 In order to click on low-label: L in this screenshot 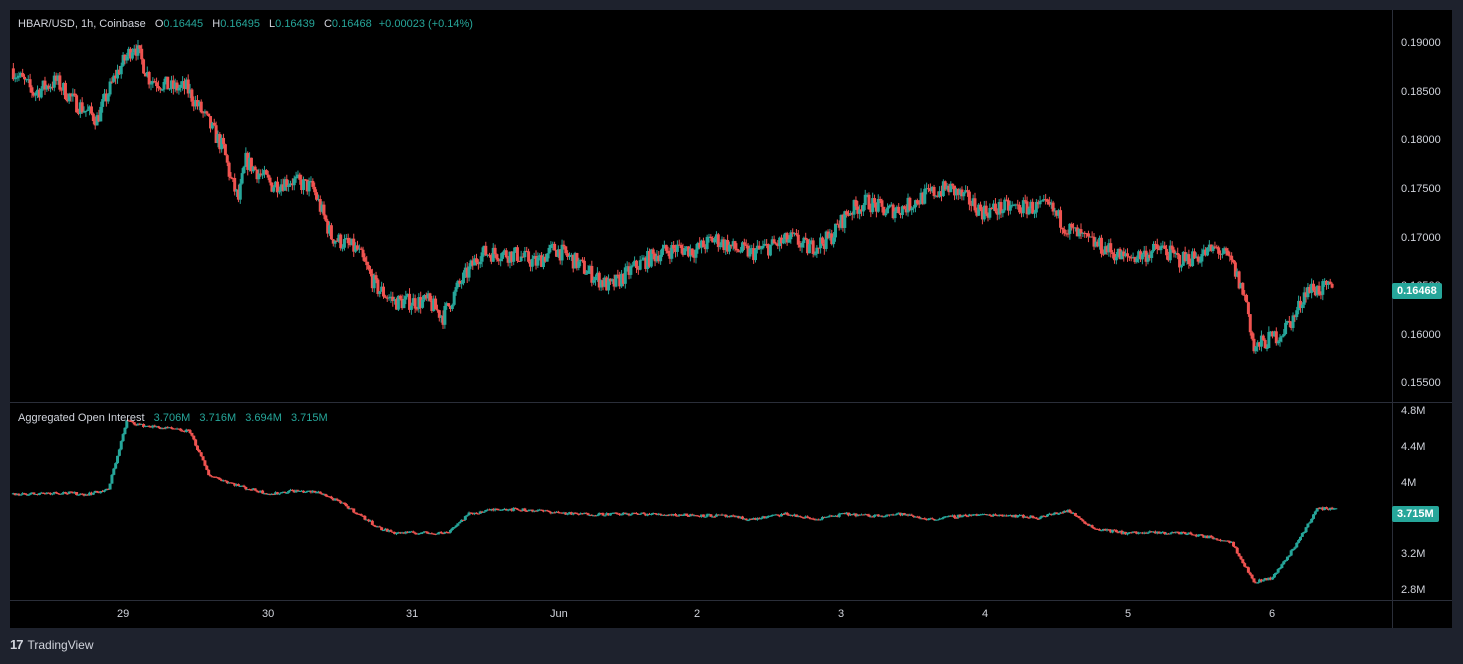, I will do `click(272, 24)`.